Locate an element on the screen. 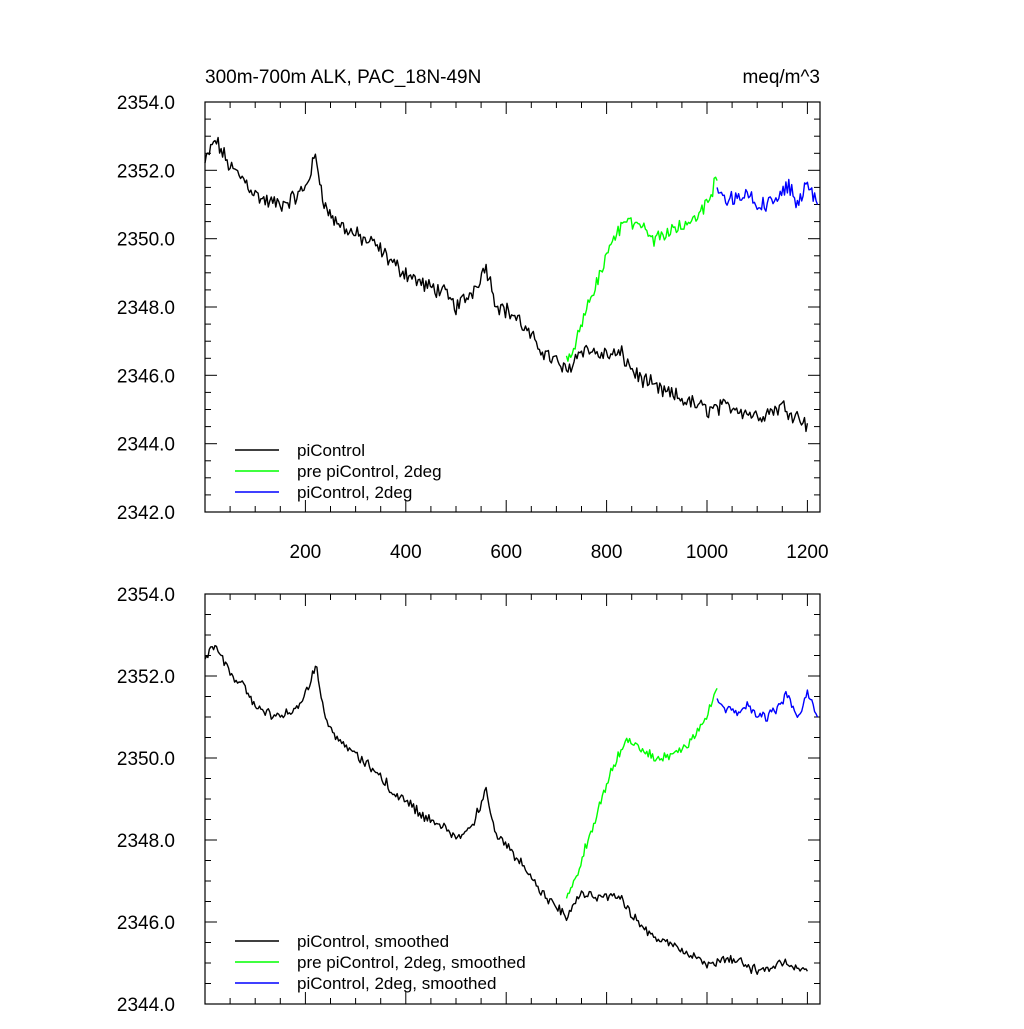  bottom-panel-y-tick-labels: 2344.0 2346.0 2348.0 2350.0 2352.0 2354.0 is located at coordinates (146, 800).